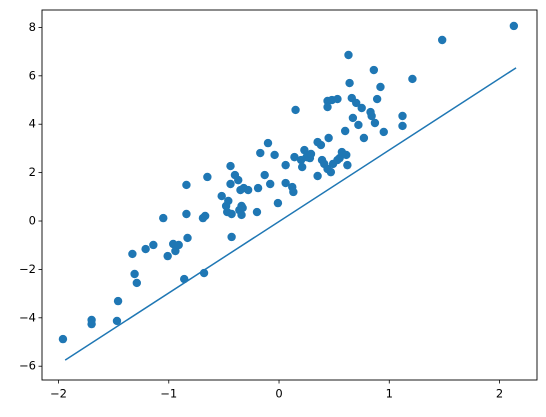 The image size is (546, 417). What do you see at coordinates (32, 124) in the screenshot?
I see `y-tick-label: 4` at bounding box center [32, 124].